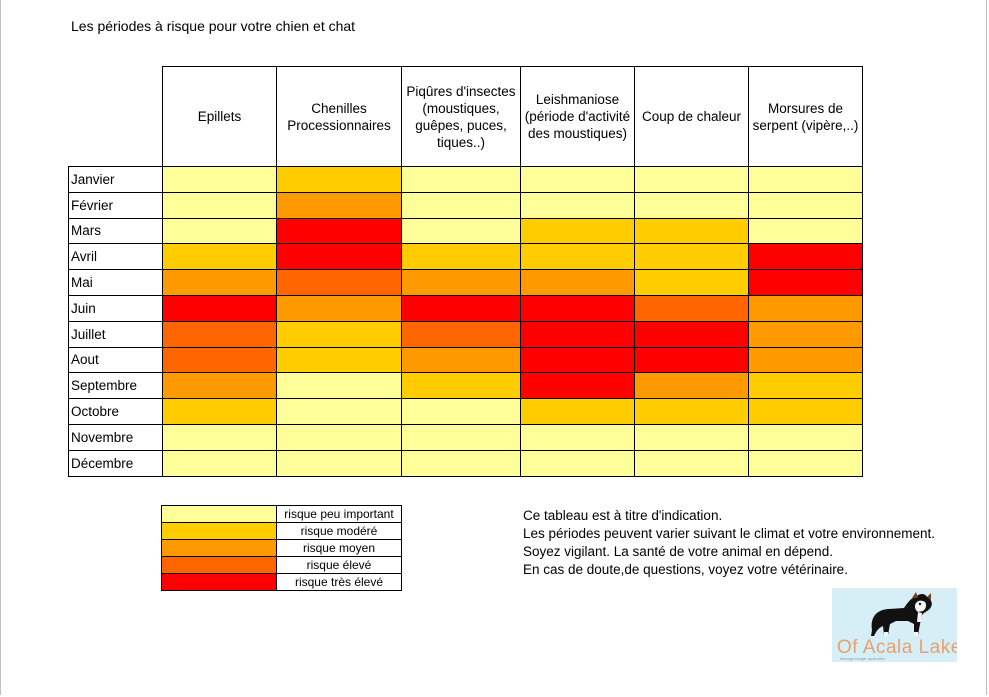 Image resolution: width=989 pixels, height=697 pixels. I want to click on month-label: Février, so click(115, 204).